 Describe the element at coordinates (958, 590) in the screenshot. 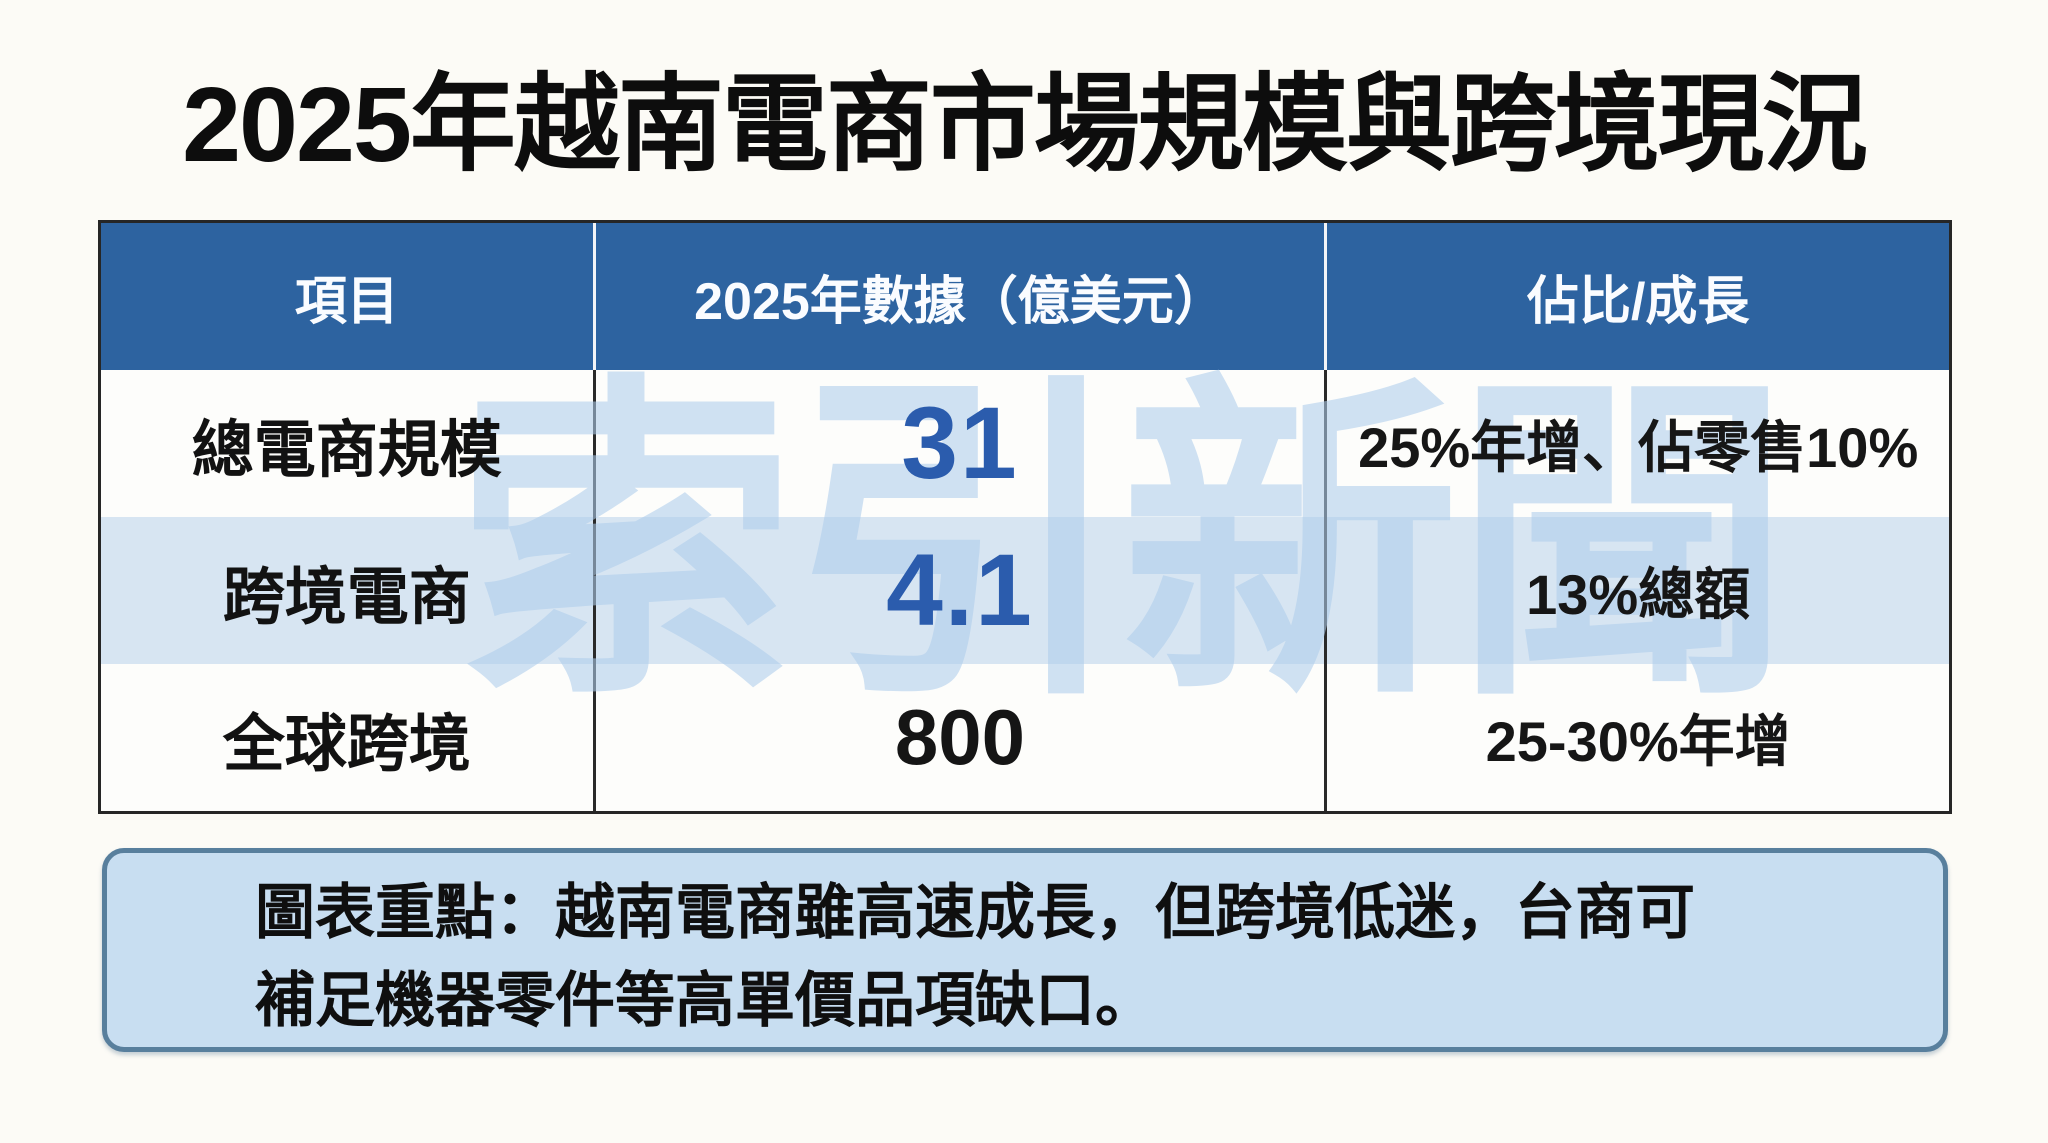

I see `table-row-crossborder-value: 4.1` at that location.